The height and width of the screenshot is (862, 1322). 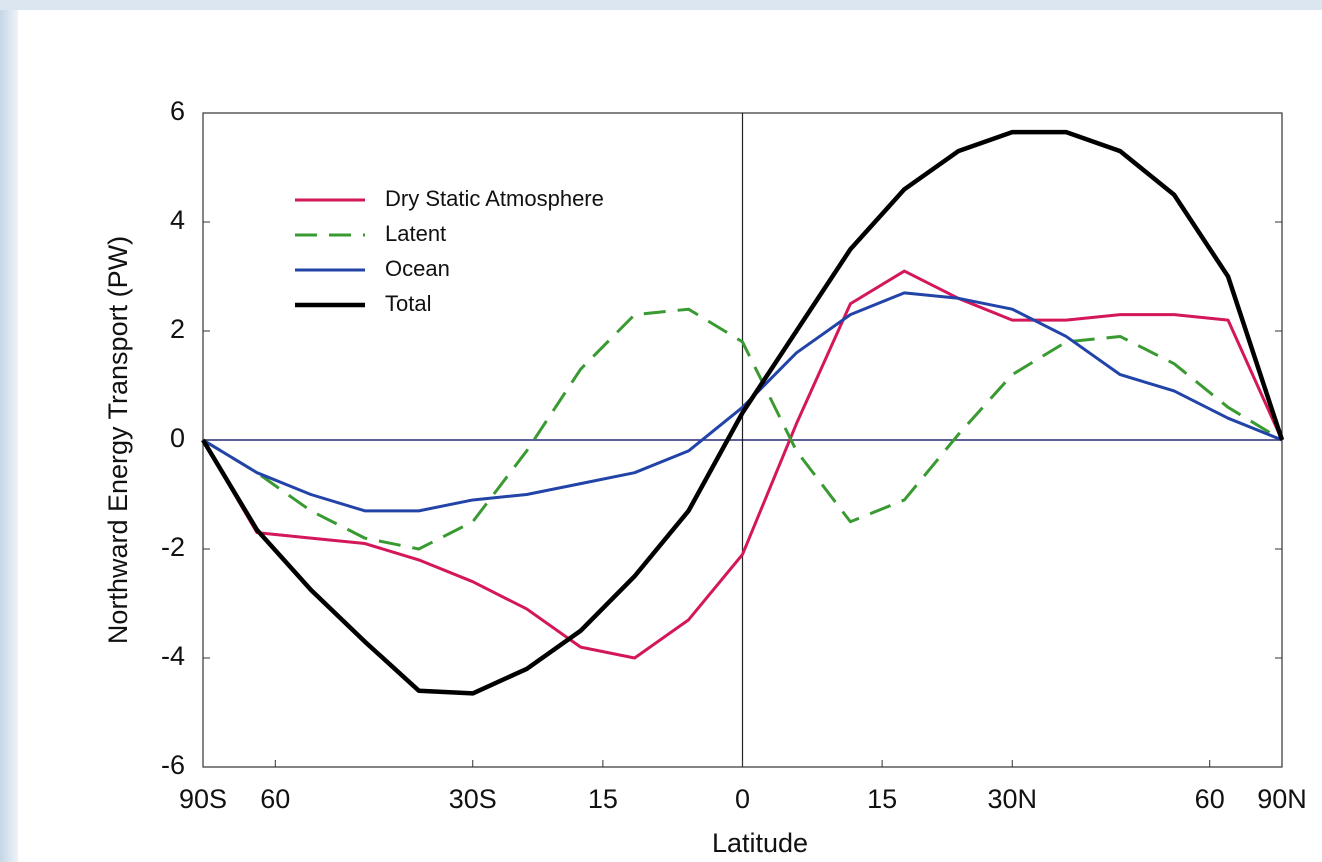 I want to click on legend-label: Latent, so click(x=415, y=233).